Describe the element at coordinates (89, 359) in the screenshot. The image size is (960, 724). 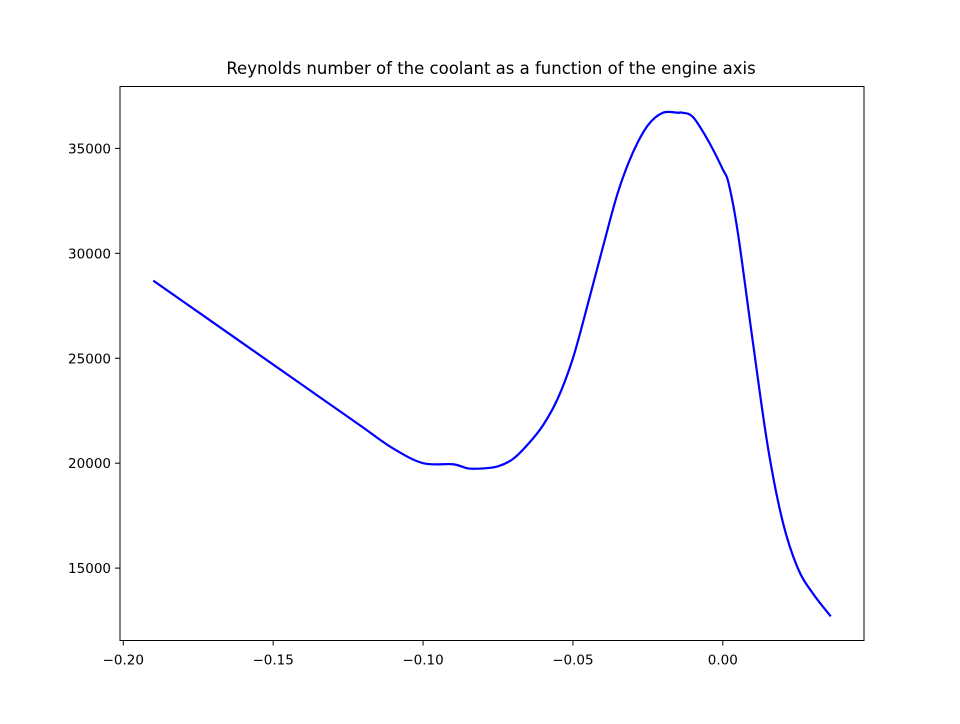
I see `y-tick-label: 25000` at that location.